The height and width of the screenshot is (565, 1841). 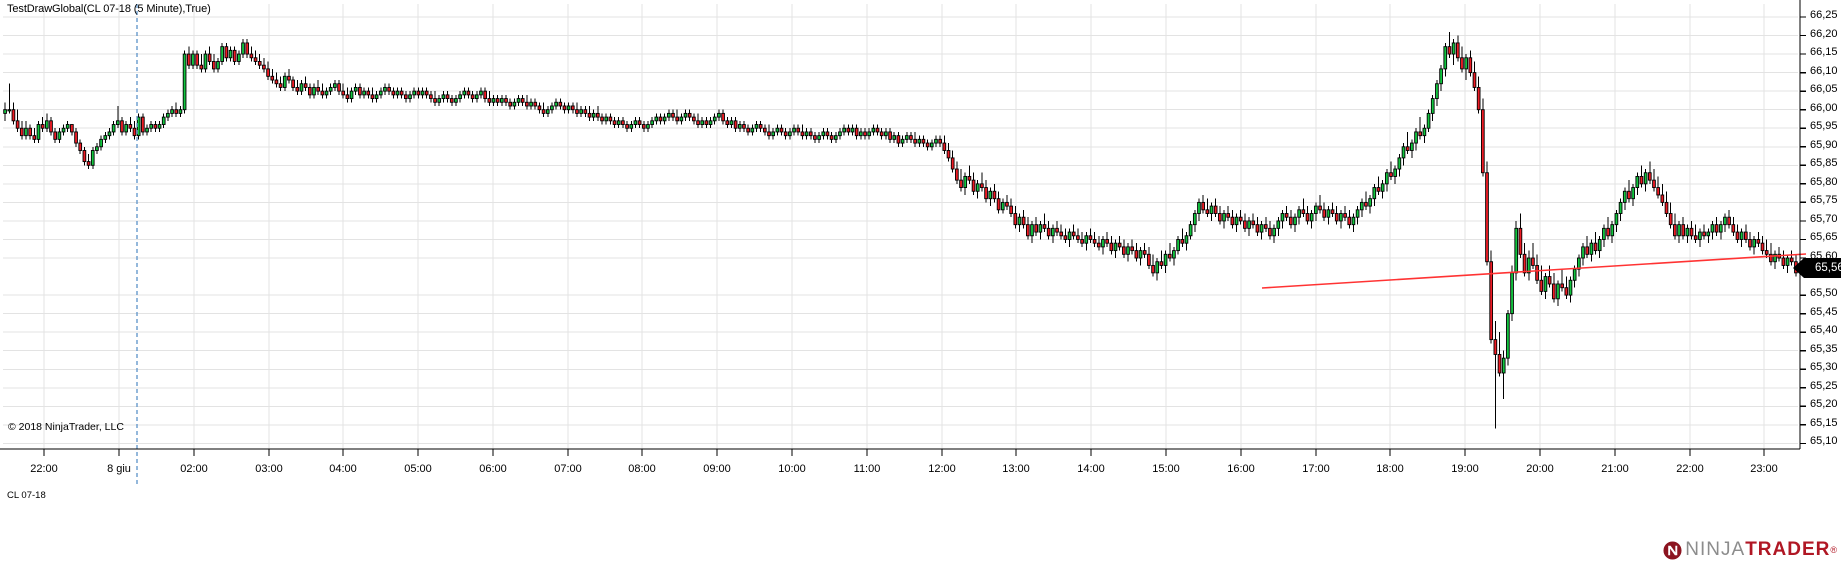 I want to click on x-axis-tick-label: 16:00, so click(x=1241, y=469).